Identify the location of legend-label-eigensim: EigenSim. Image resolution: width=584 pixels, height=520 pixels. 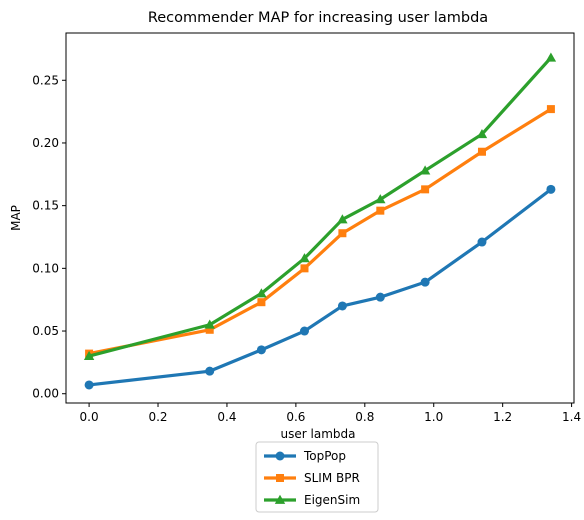
(332, 500).